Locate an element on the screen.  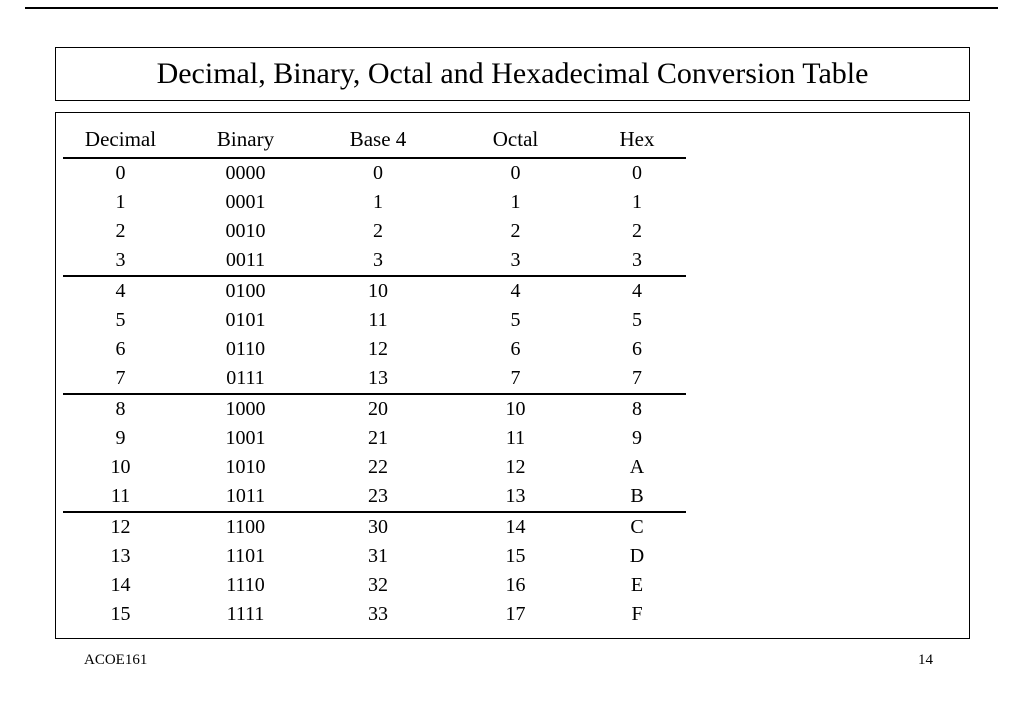
table-cell: 1110 is located at coordinates (245, 585).